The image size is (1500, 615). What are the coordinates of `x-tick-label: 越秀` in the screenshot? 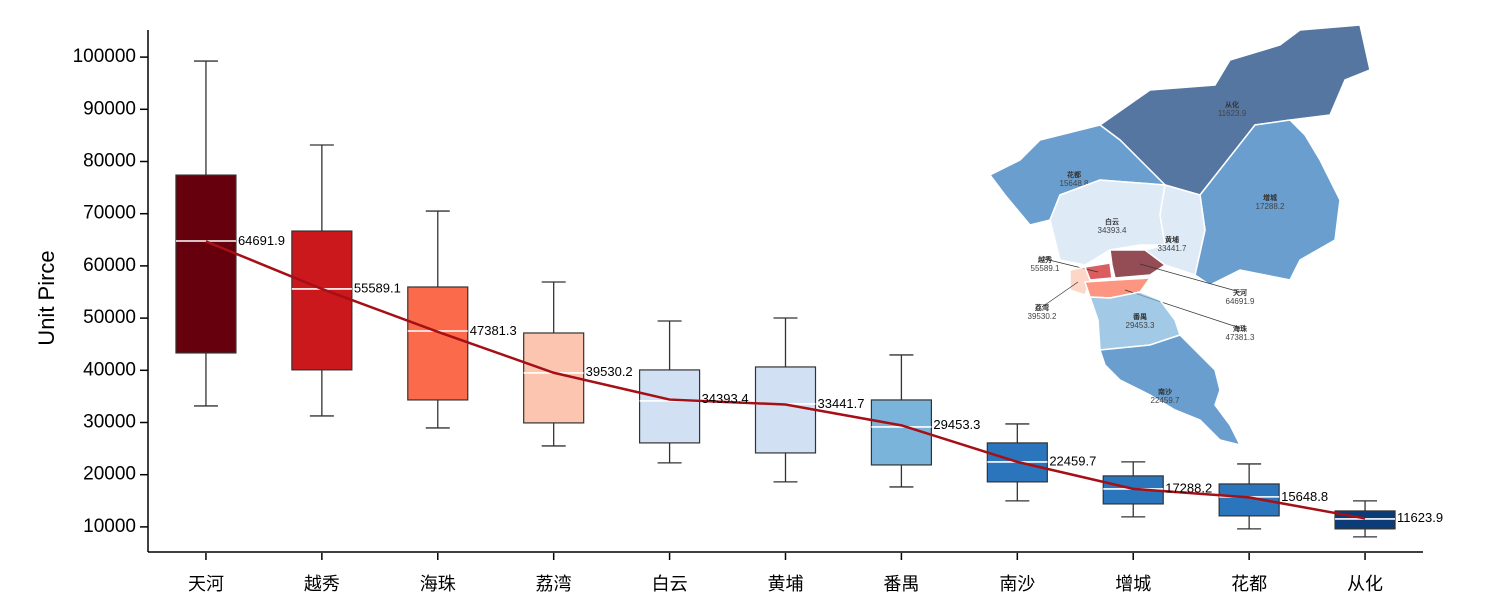 It's located at (322, 584).